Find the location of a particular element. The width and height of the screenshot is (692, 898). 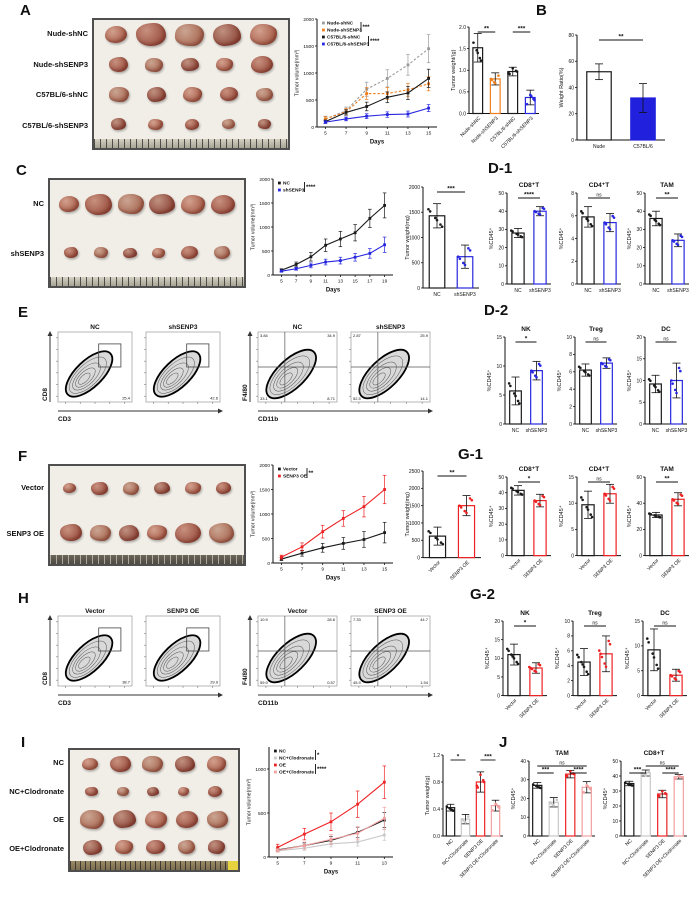

quadrant-value: 2.87 is located at coordinates (357, 335).